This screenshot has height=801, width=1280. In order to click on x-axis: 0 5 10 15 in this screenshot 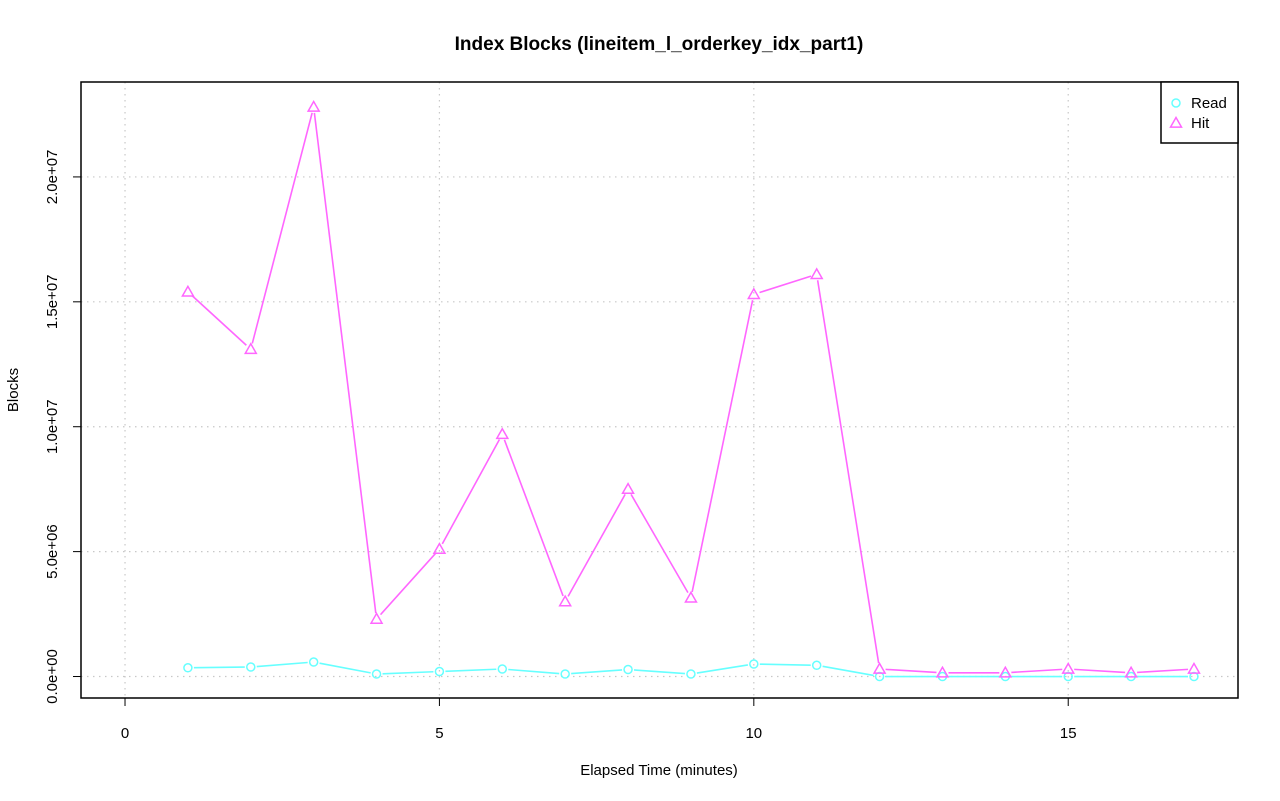, I will do `click(599, 720)`.